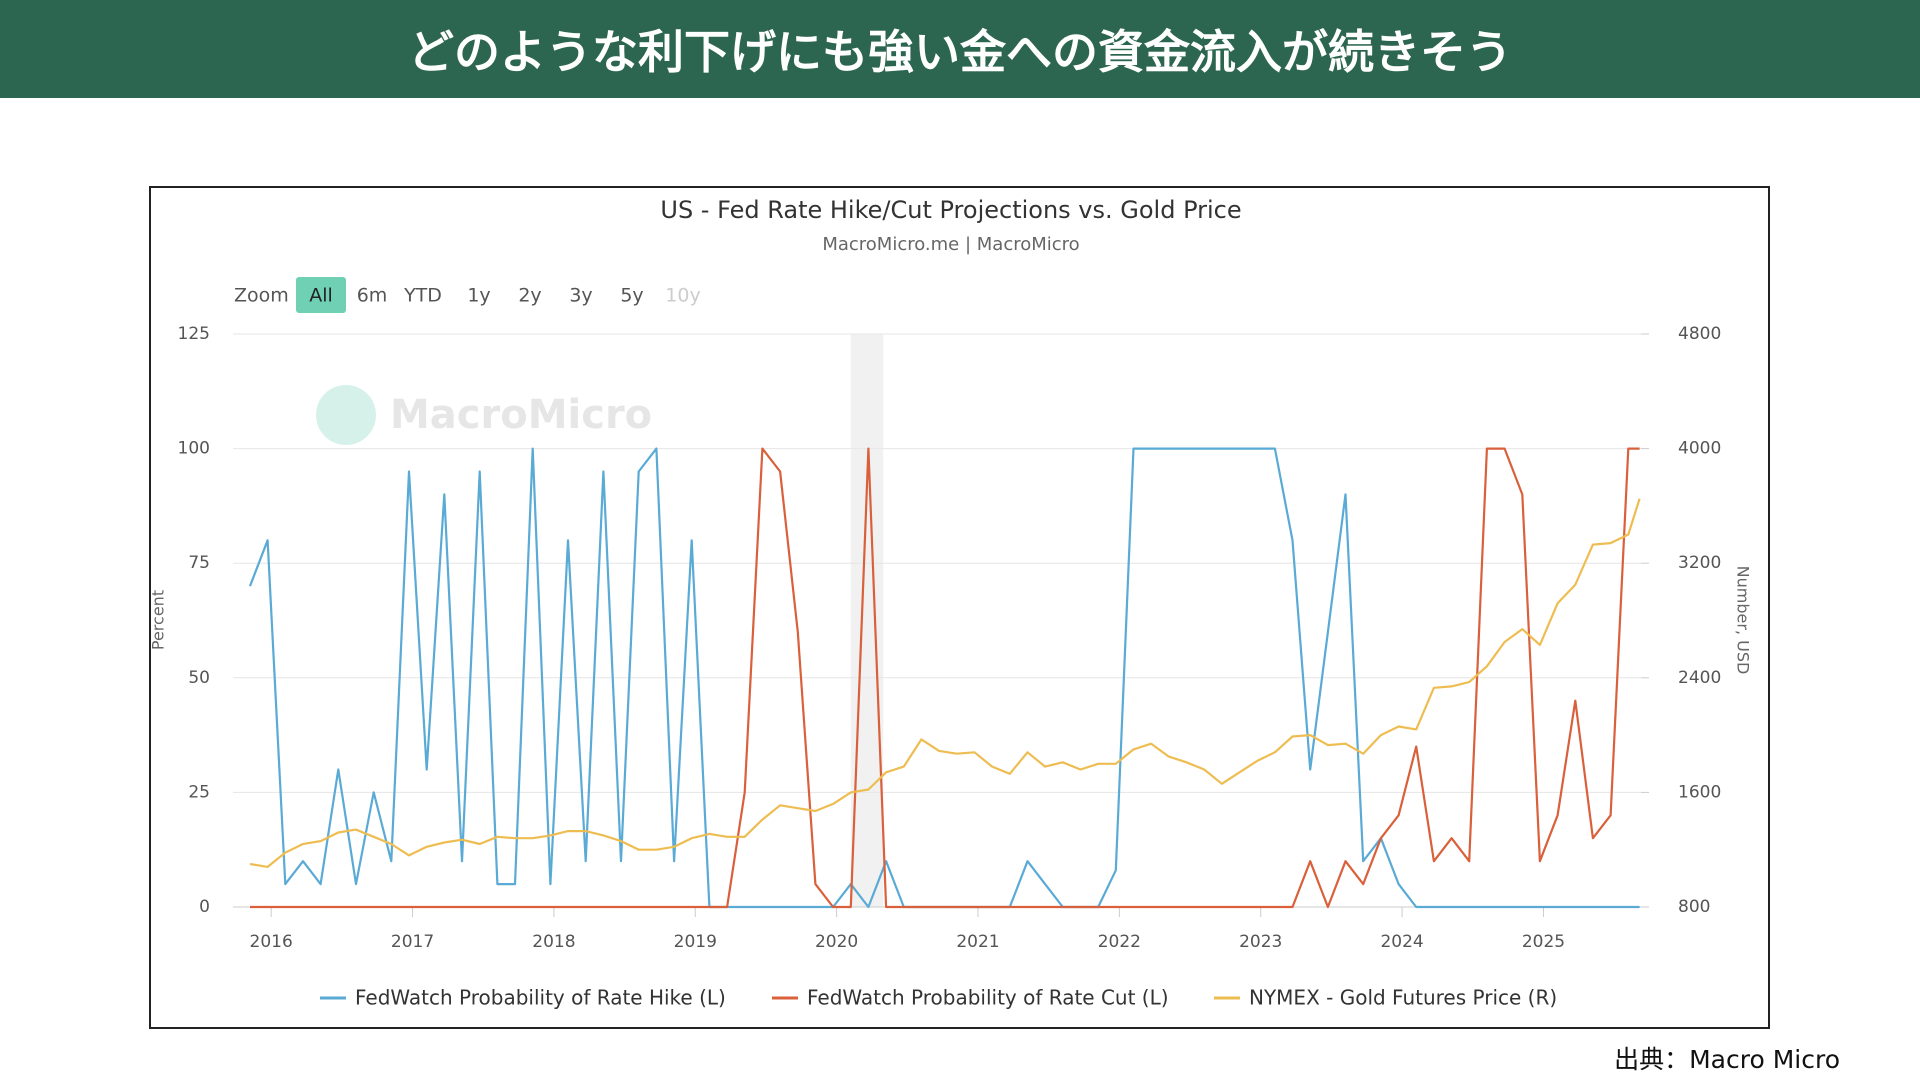 The image size is (1920, 1080). I want to click on zoom-button: All, so click(321, 296).